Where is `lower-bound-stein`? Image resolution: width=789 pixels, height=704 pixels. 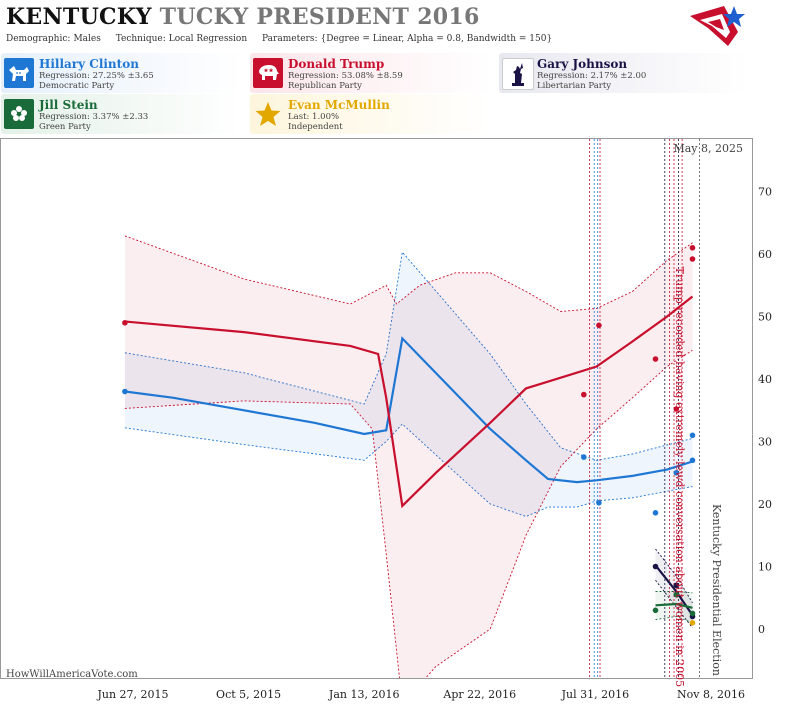 lower-bound-stein is located at coordinates (674, 620).